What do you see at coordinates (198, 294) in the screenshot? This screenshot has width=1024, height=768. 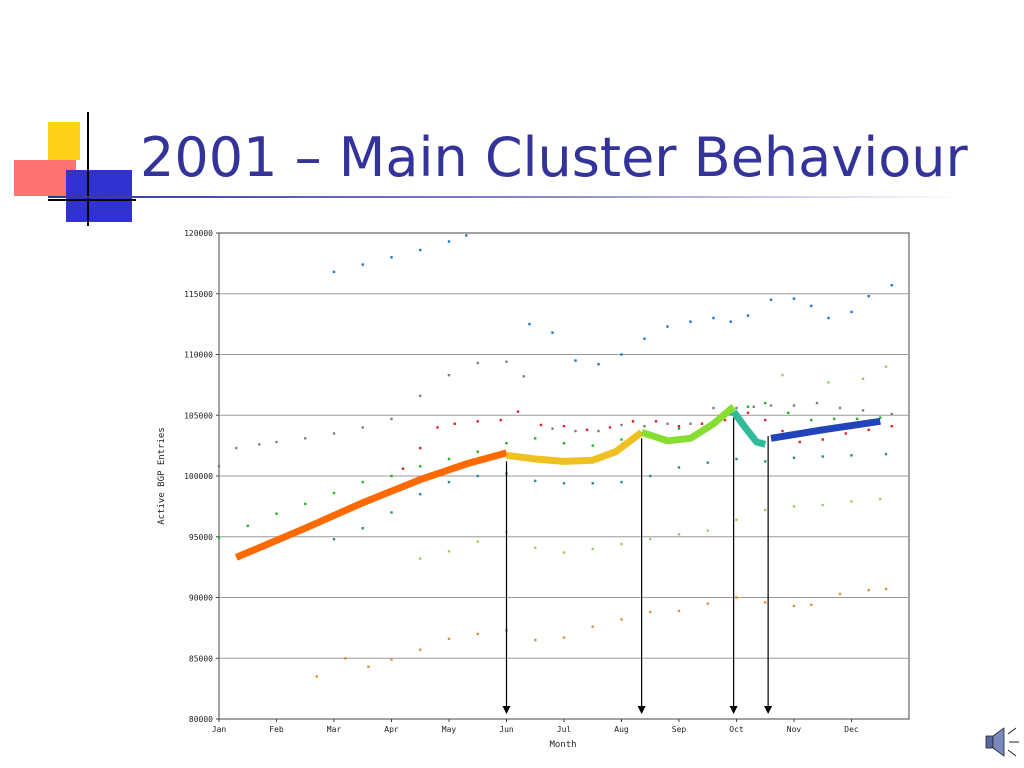 I see `y-tick-label: 115000` at bounding box center [198, 294].